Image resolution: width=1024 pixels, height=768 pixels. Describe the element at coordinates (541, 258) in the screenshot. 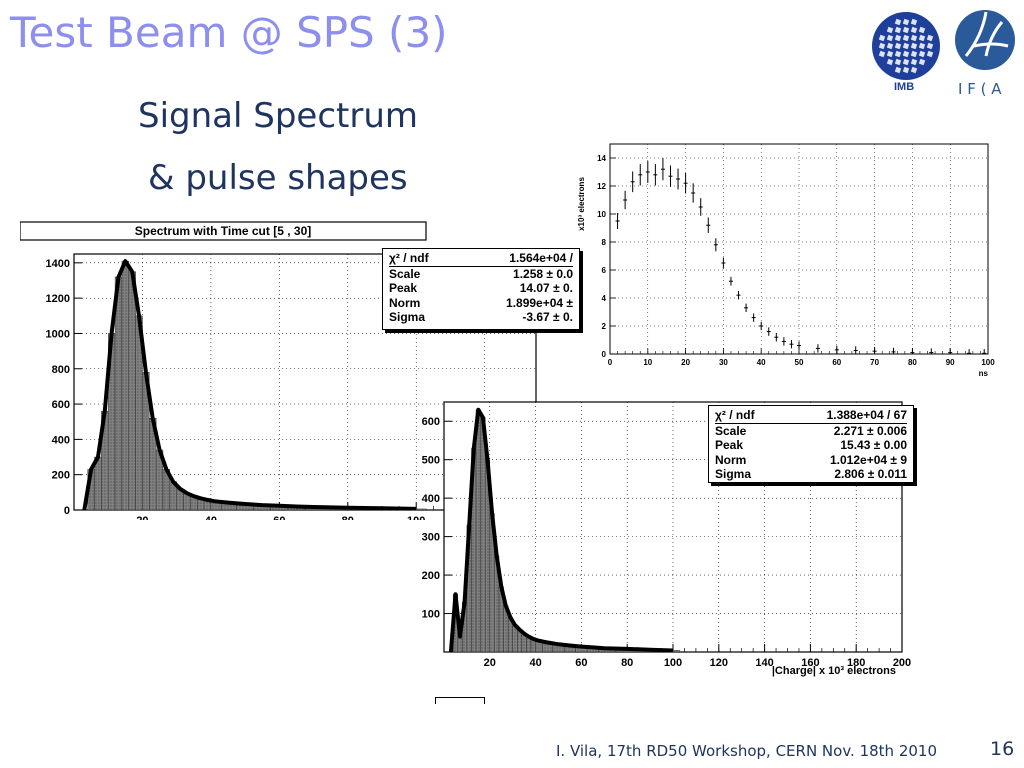

I see `stat-value: 1.564e+04 /` at that location.